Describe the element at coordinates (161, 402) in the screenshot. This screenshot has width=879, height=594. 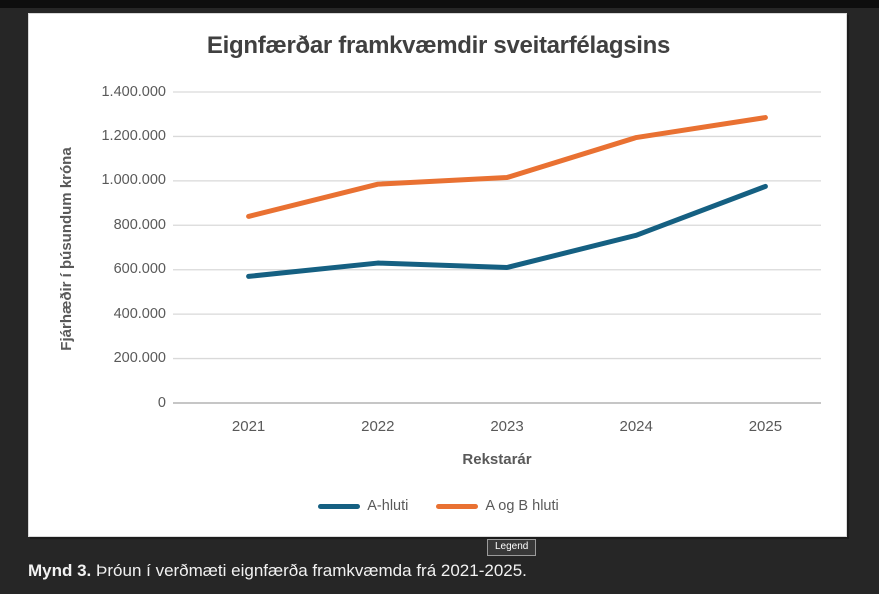
I see `y-tick-label: 0` at that location.